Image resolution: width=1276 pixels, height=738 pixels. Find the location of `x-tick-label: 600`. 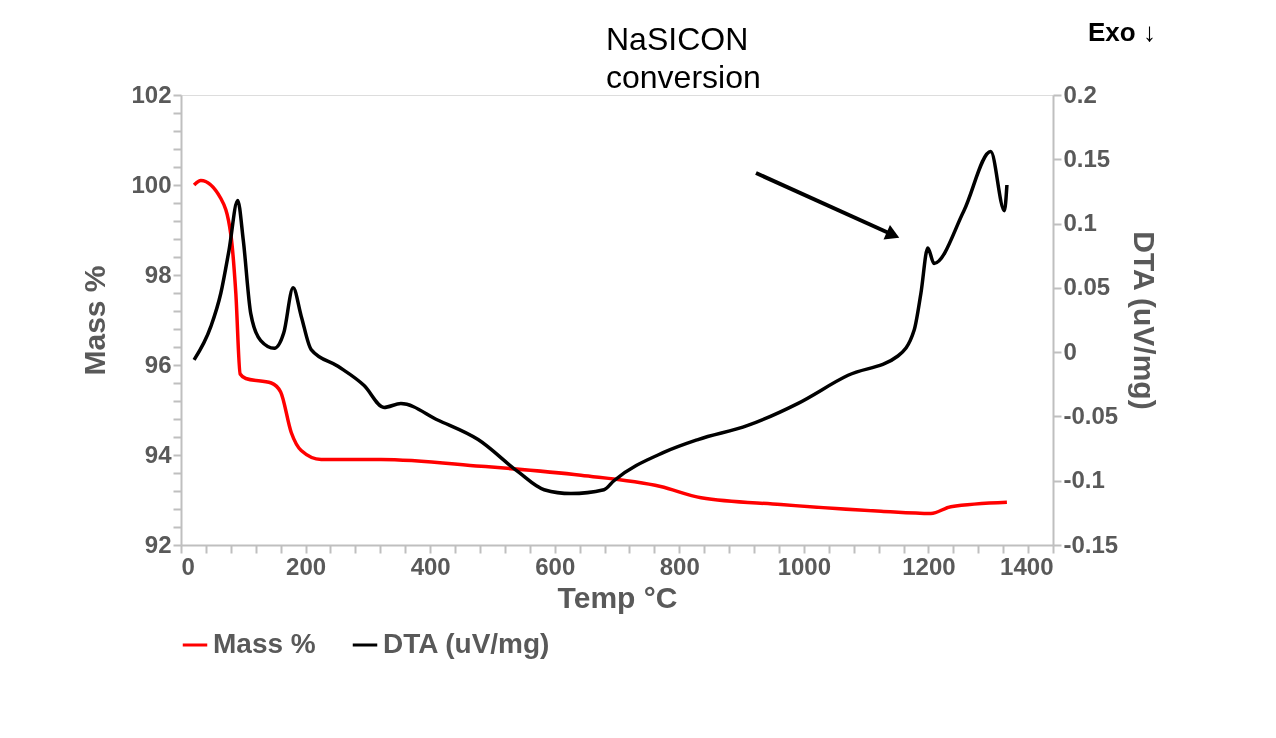

x-tick-label: 600 is located at coordinates (555, 566).